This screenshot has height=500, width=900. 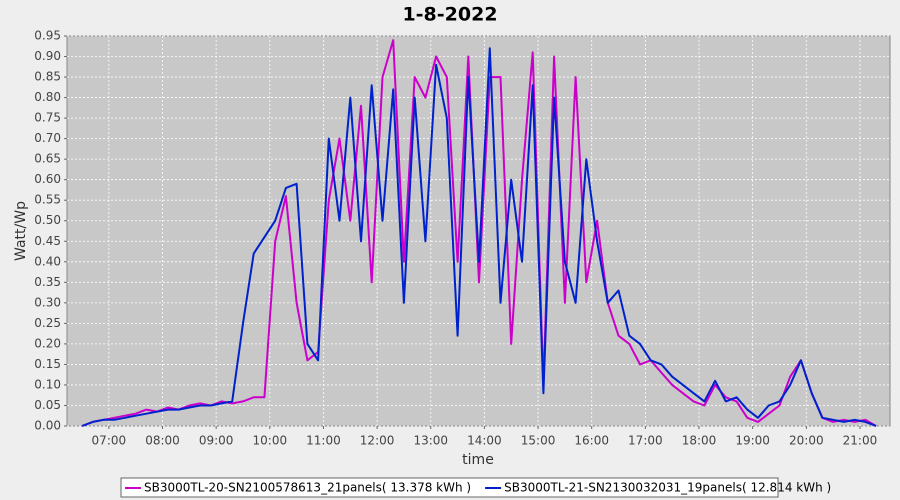 I want to click on y-tick-label: 0.40, so click(x=47, y=261).